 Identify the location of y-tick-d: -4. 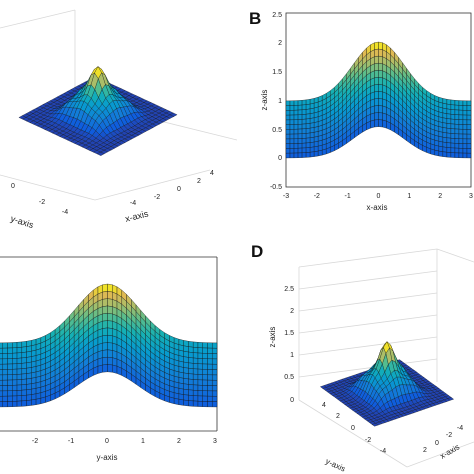
(383, 451).